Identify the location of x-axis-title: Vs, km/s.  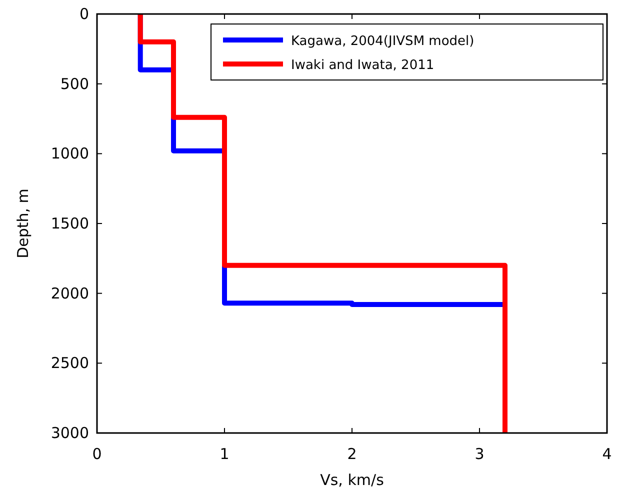
(352, 480).